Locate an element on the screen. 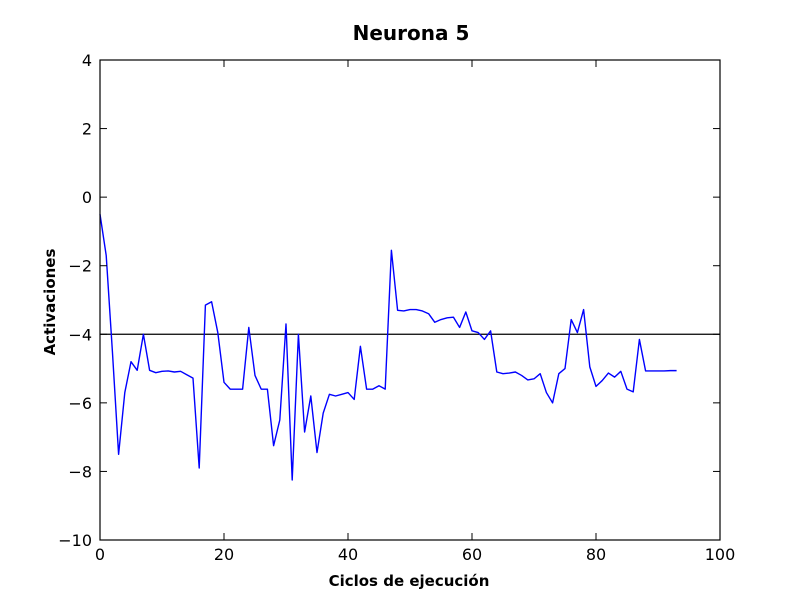  y-axis-label: Activaciones is located at coordinates (50, 302).